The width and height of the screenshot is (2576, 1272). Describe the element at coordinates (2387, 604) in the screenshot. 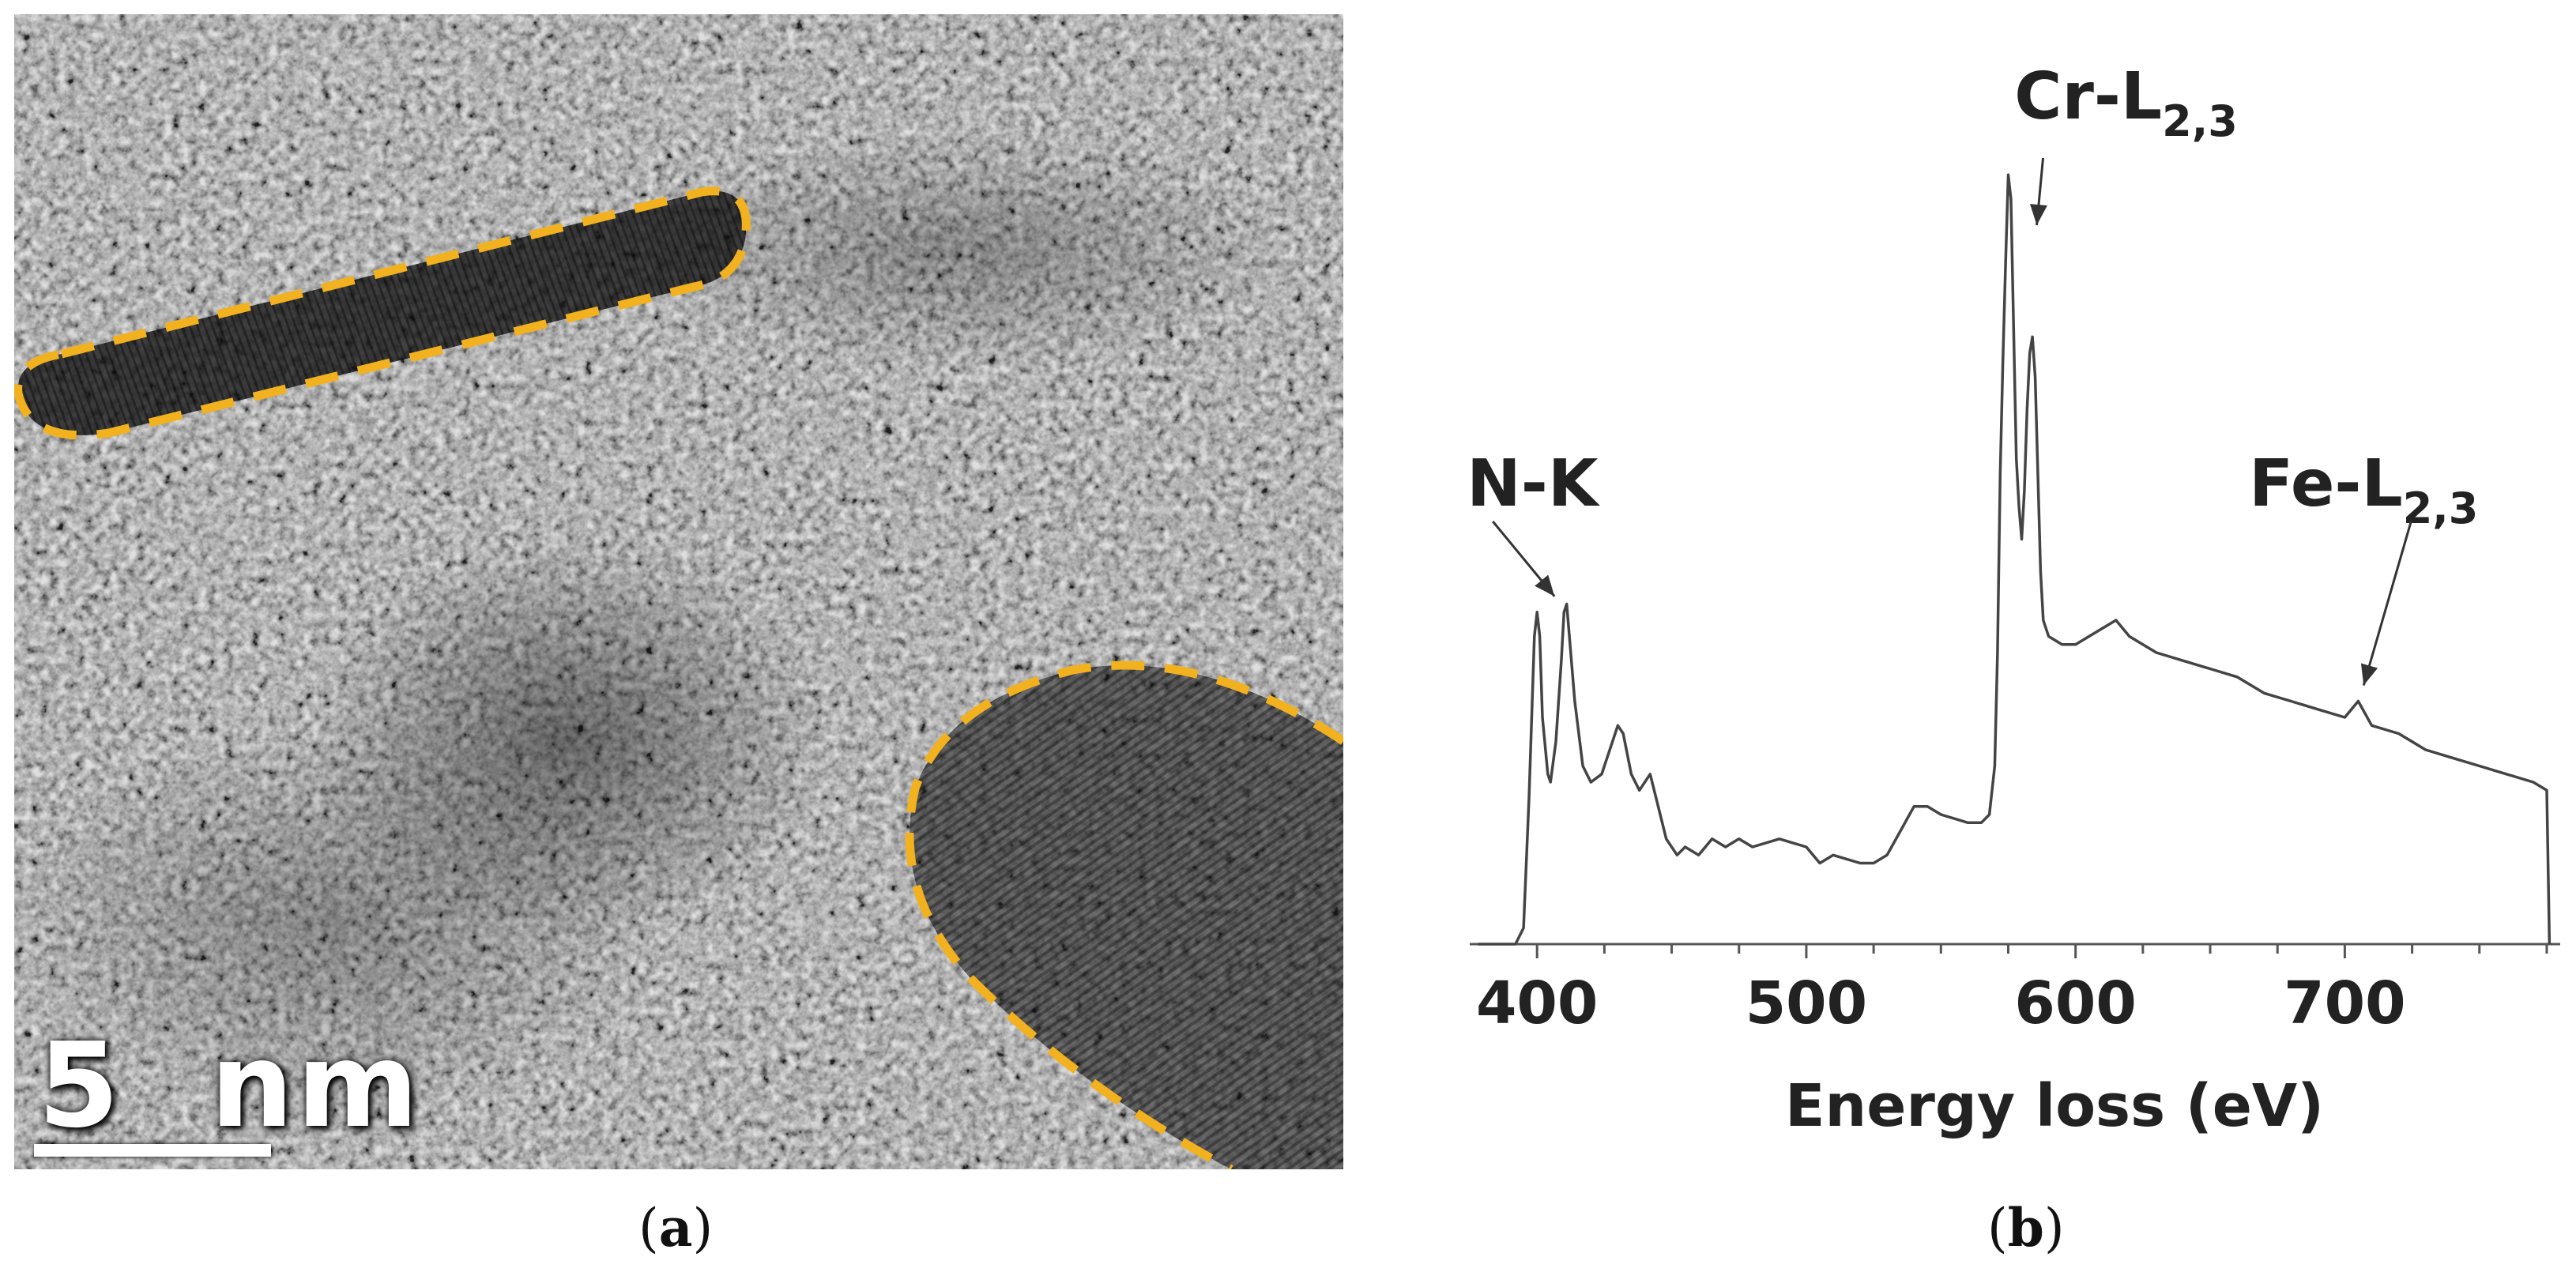

I see `peak-arrow` at that location.